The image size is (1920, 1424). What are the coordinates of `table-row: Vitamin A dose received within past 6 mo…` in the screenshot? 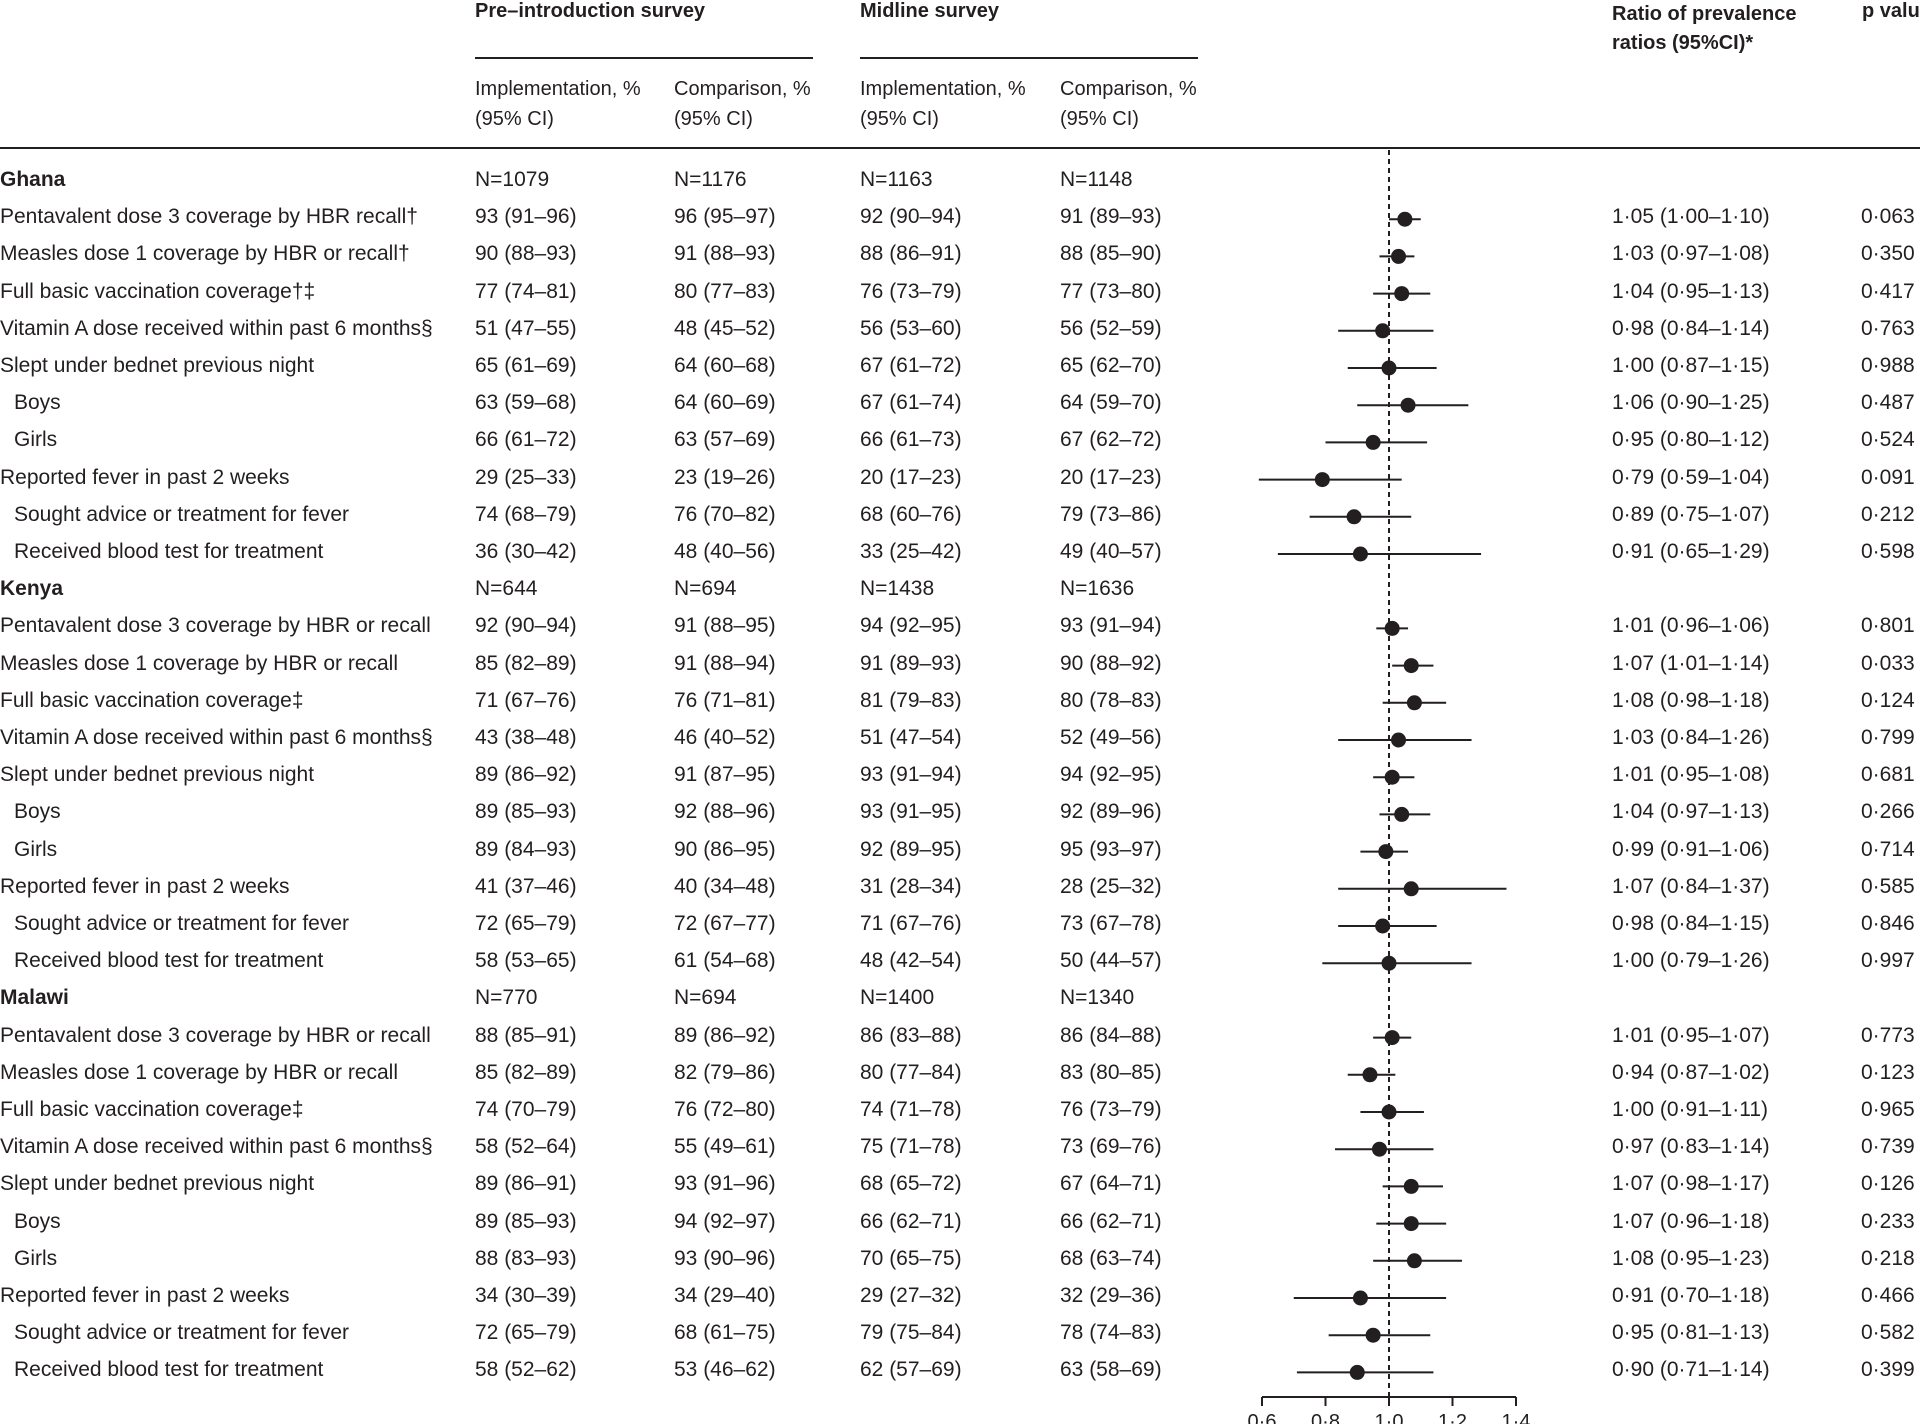 It's located at (960, 1147).